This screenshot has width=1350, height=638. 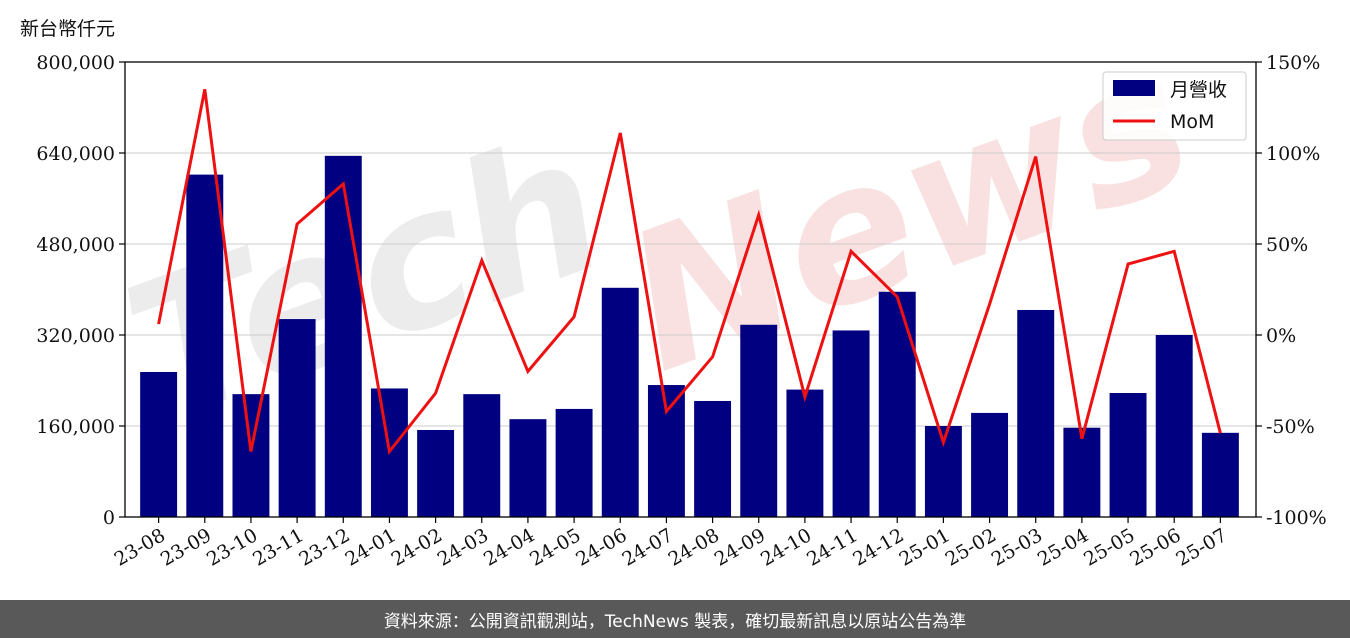 What do you see at coordinates (75, 336) in the screenshot?
I see `y-tick-label: 320,000` at bounding box center [75, 336].